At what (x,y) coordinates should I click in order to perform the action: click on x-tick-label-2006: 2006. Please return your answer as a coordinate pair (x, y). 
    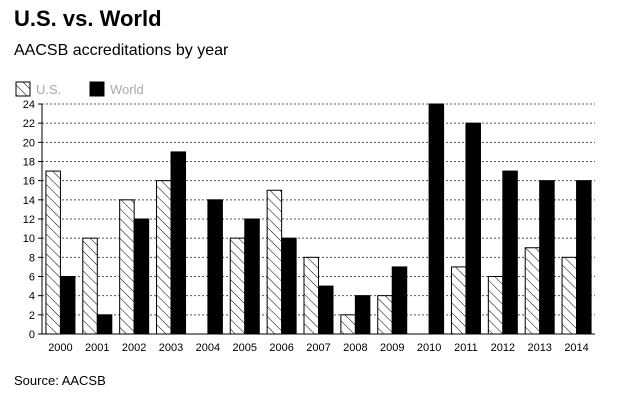
    Looking at the image, I should click on (281, 348).